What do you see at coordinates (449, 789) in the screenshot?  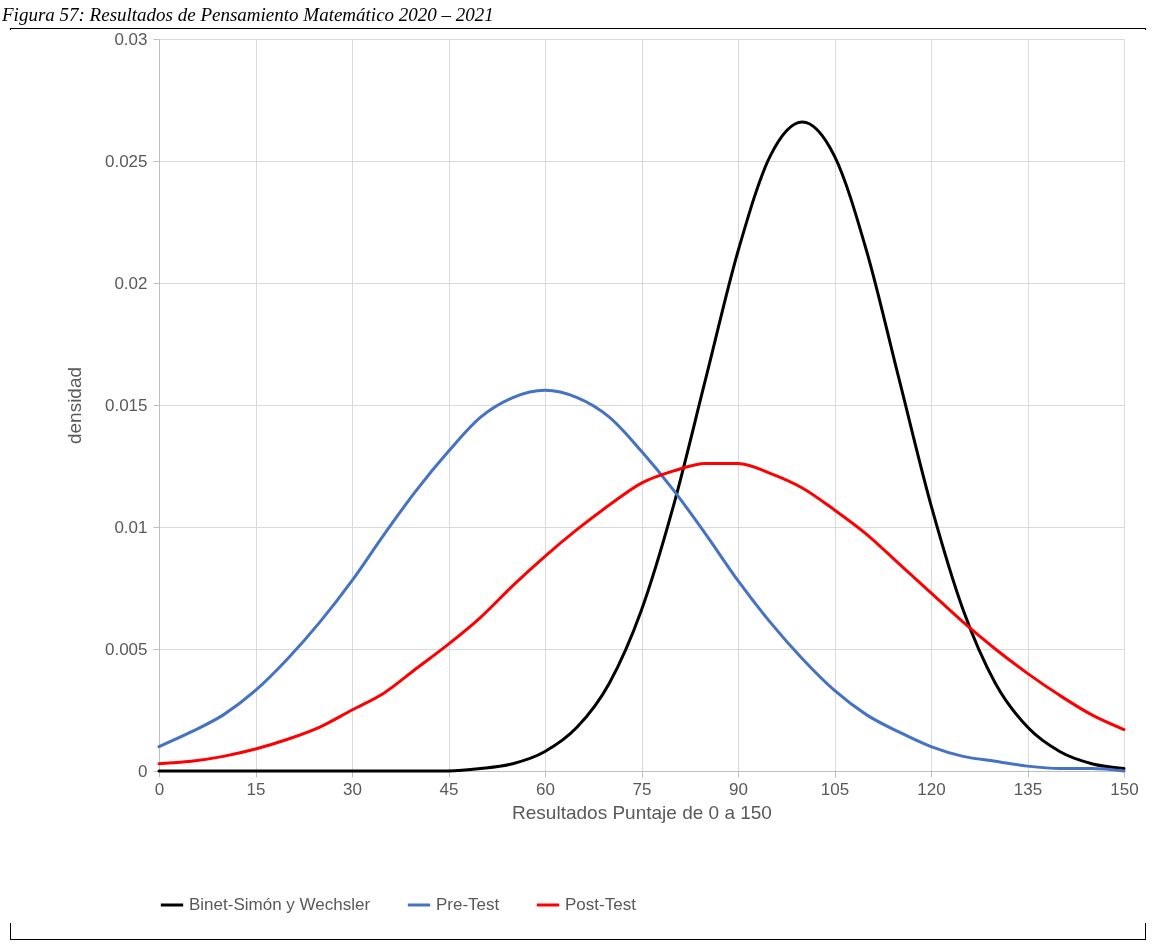 I see `x-tick-label: 45` at bounding box center [449, 789].